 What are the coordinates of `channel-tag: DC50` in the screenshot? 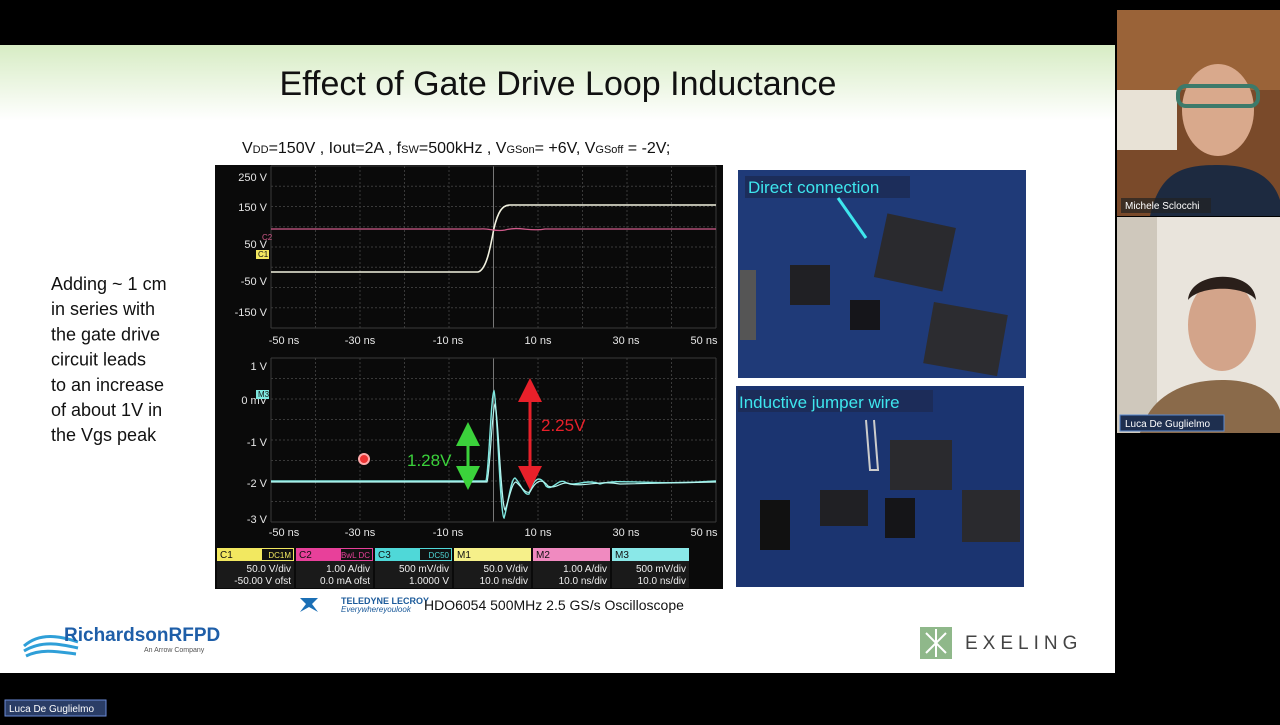 It's located at (439, 555).